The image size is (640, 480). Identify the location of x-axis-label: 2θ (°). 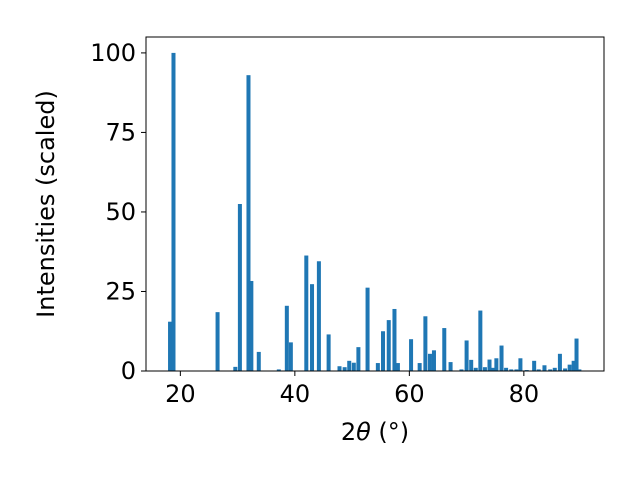
(375, 432).